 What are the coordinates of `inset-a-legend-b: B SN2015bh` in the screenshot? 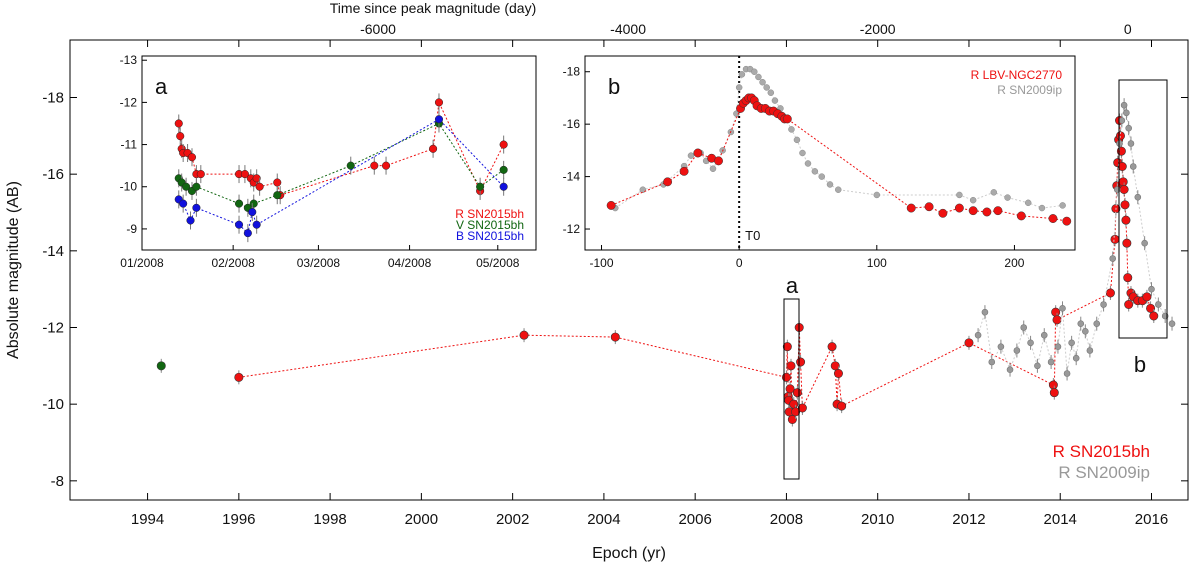 It's located at (490, 236).